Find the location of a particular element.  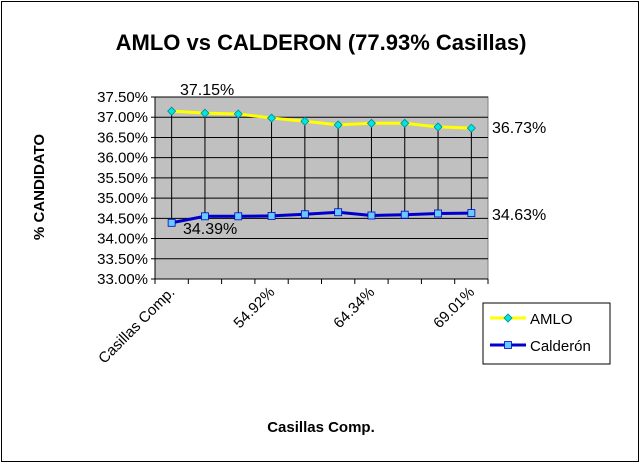

annotation-amlo-last: 36.73% is located at coordinates (519, 128).